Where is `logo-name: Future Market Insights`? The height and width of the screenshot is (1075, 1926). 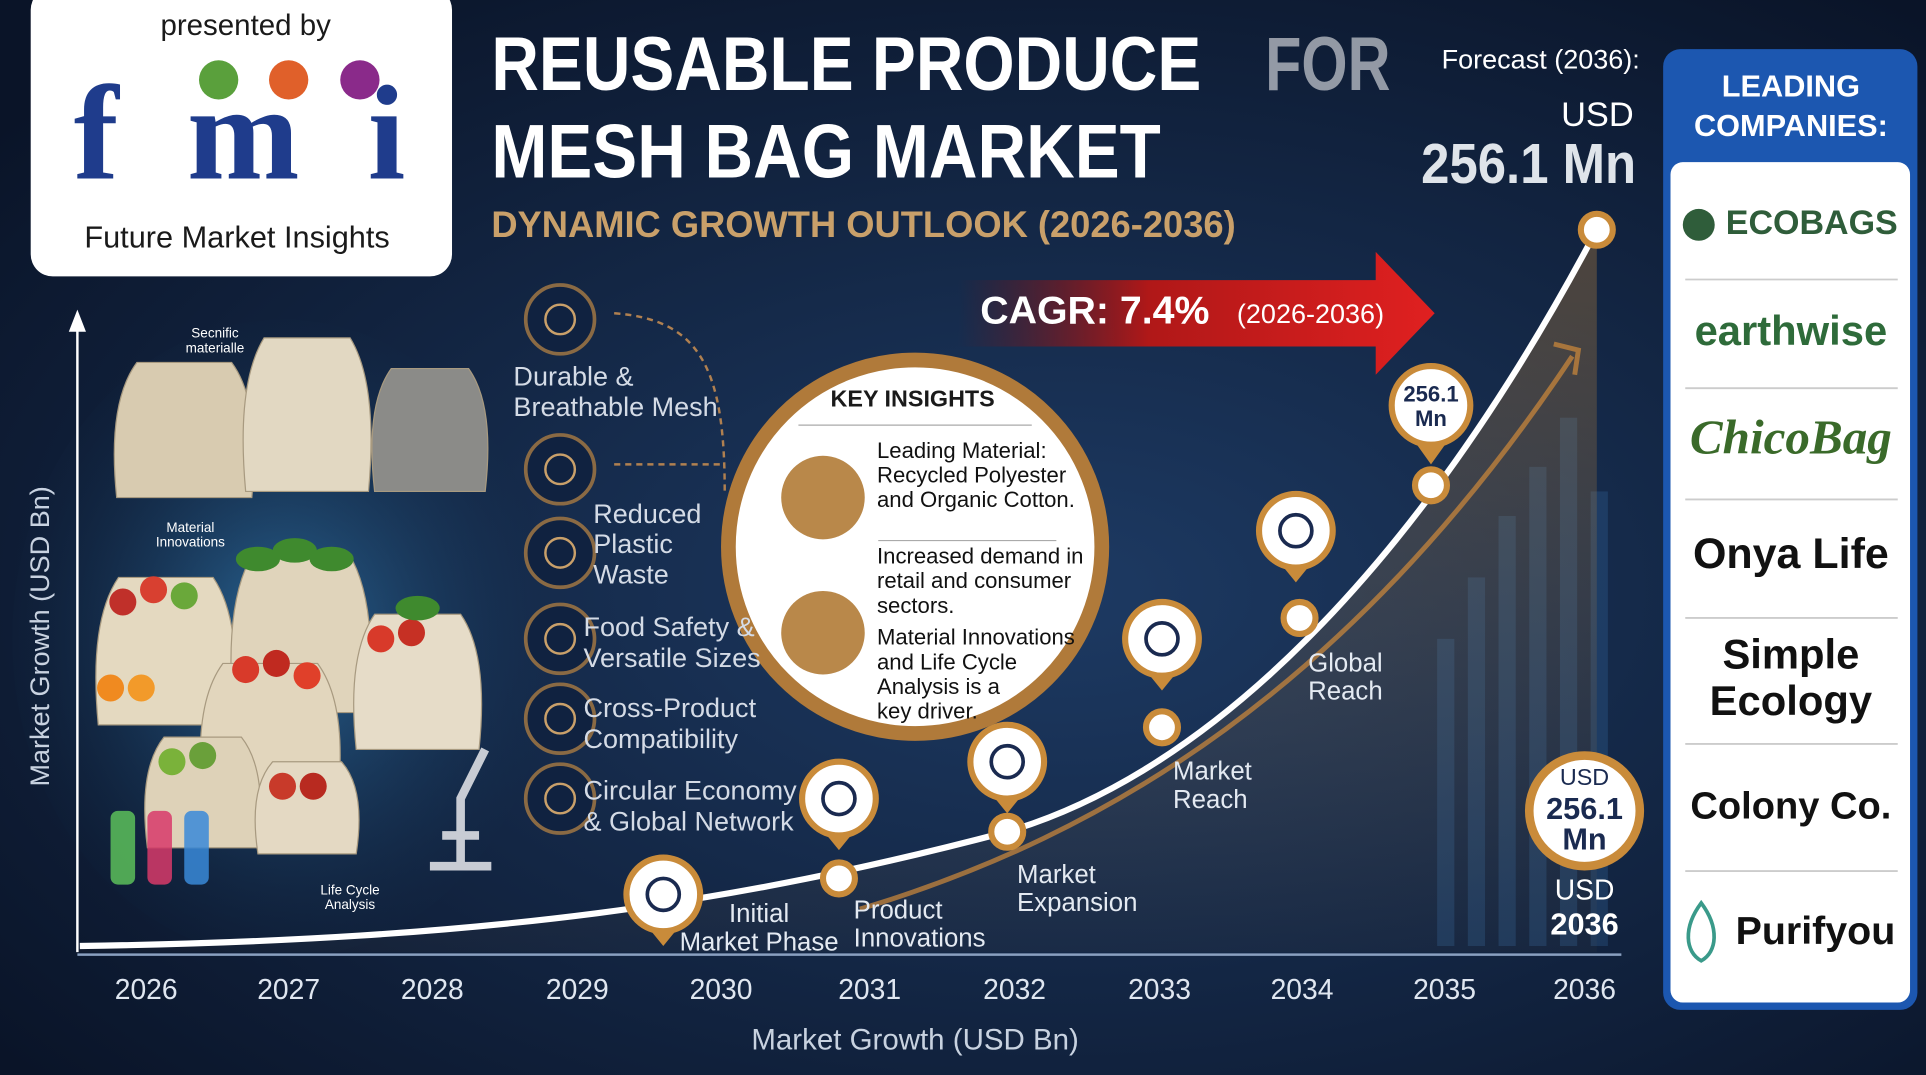
logo-name: Future Market Insights is located at coordinates (236, 237).